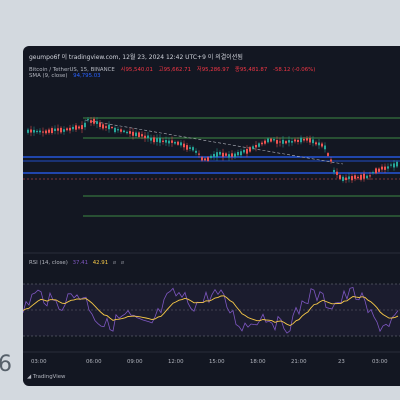 The height and width of the screenshot is (400, 400). I want to click on sma-value: 94,795.03, so click(87, 76).